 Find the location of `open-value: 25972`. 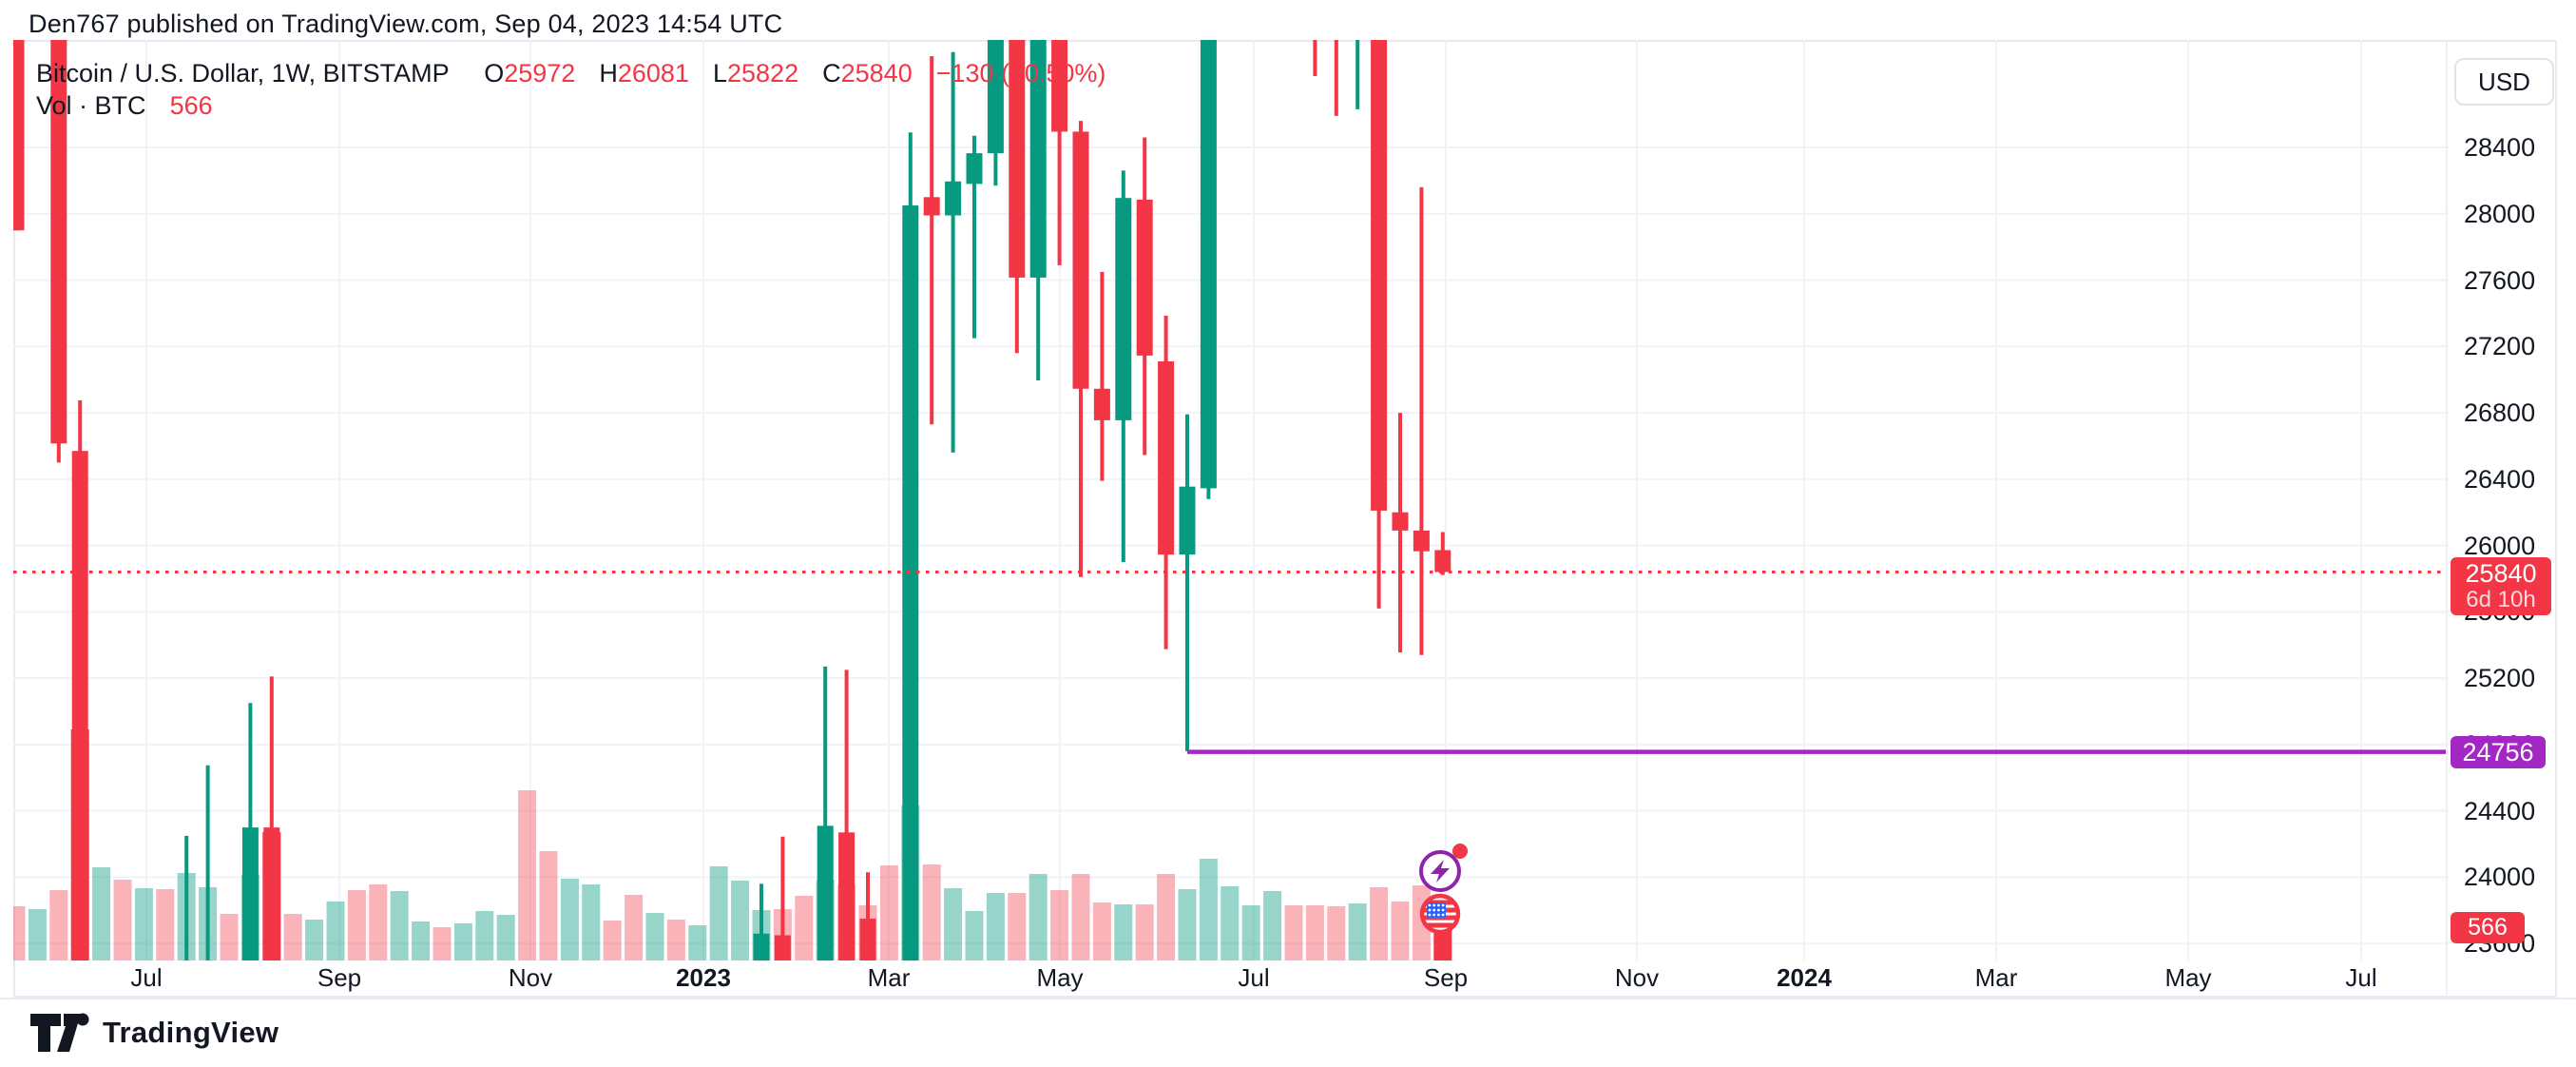

open-value: 25972 is located at coordinates (540, 73).